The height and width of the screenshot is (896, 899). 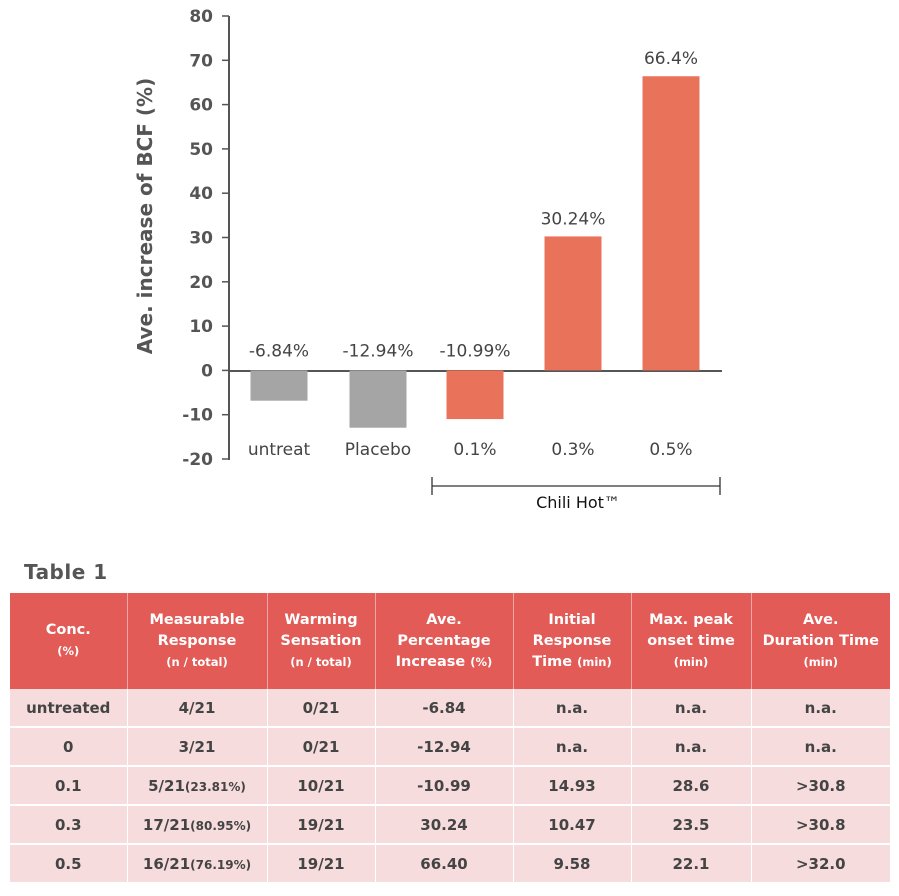 I want to click on header-text: Measurable, so click(x=197, y=619).